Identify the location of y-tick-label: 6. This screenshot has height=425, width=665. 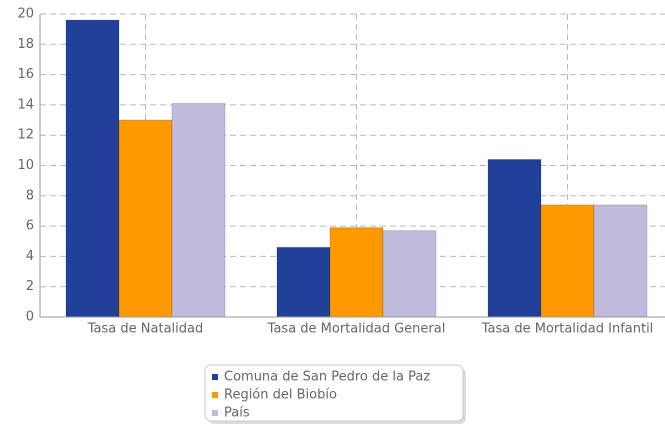
(30, 226).